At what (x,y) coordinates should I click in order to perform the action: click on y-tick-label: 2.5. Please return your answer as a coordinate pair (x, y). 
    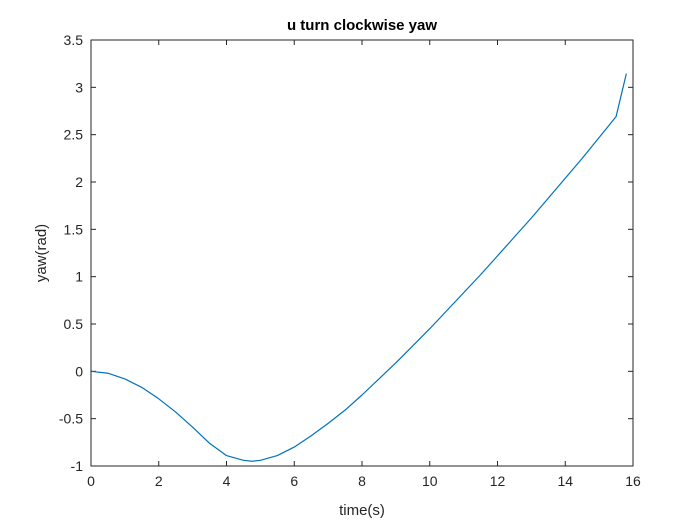
    Looking at the image, I should click on (74, 135).